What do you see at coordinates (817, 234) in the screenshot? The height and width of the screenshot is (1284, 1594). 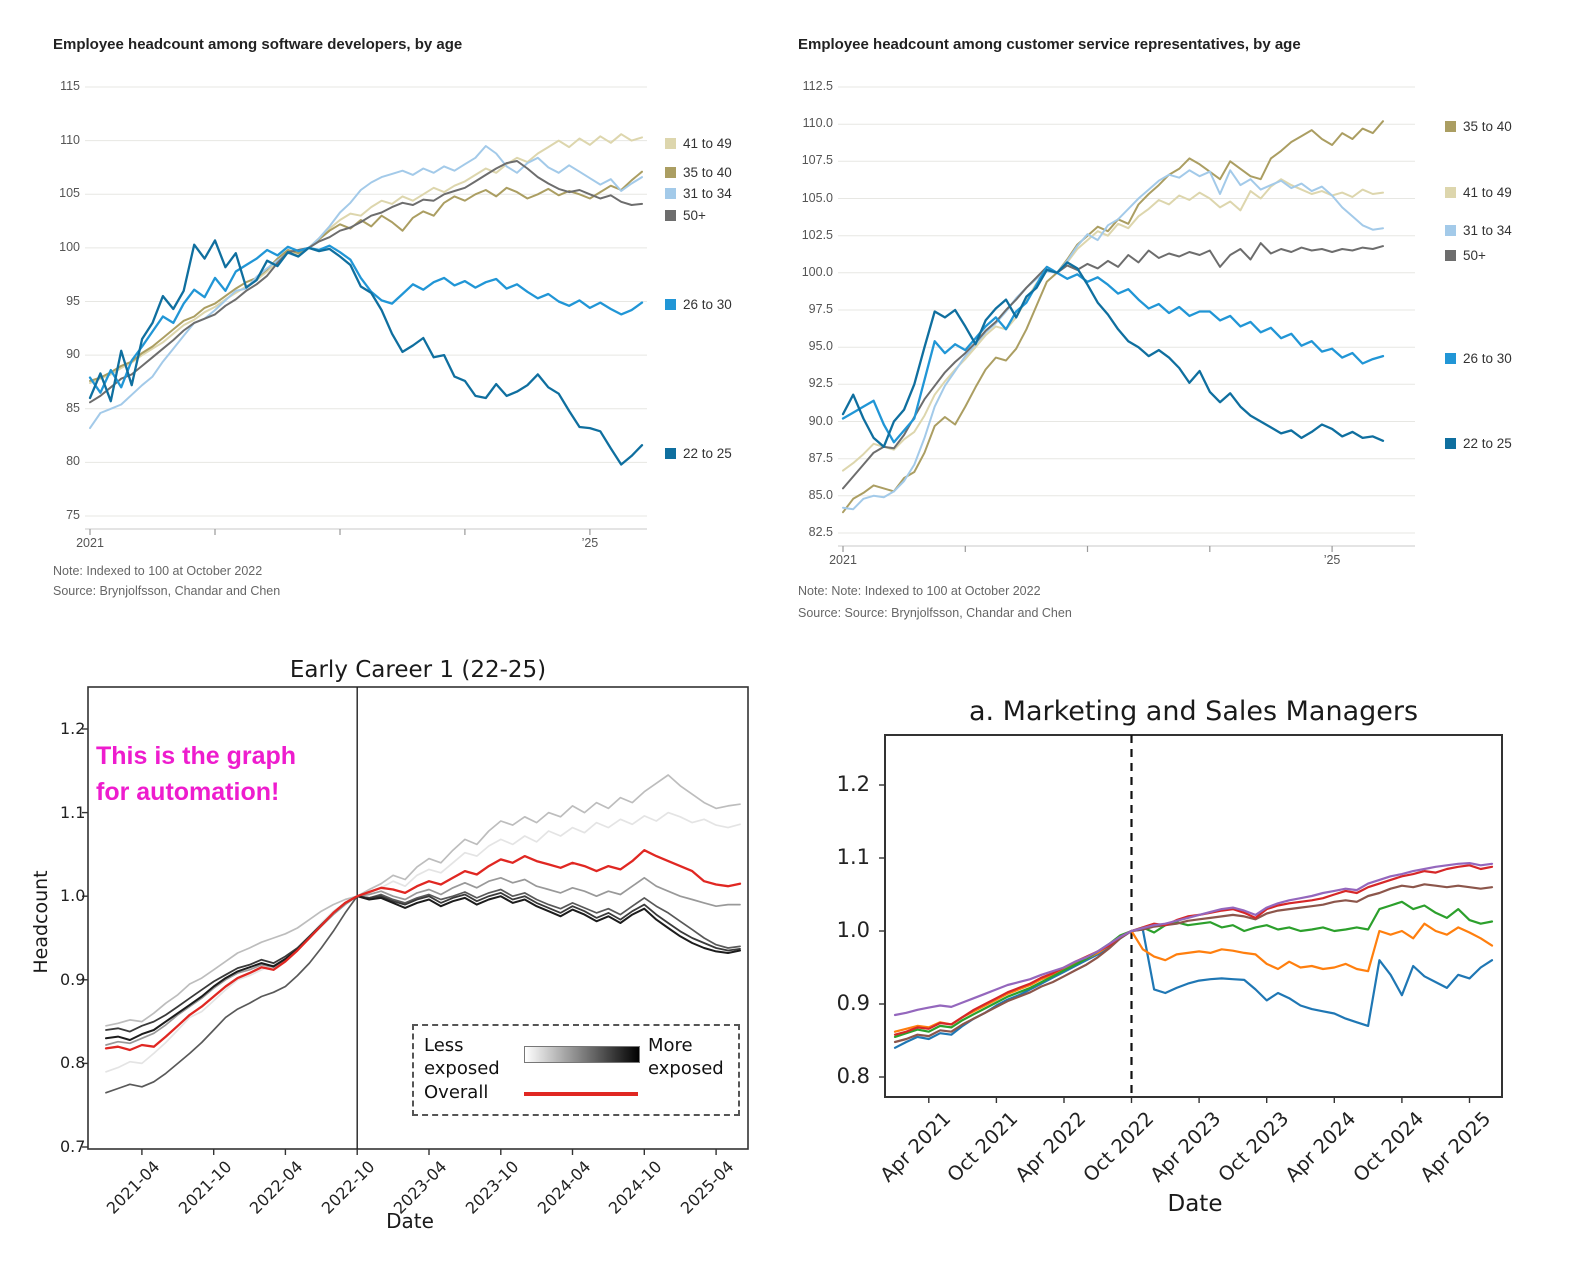 I see `y-tick-label: 102.5` at bounding box center [817, 234].